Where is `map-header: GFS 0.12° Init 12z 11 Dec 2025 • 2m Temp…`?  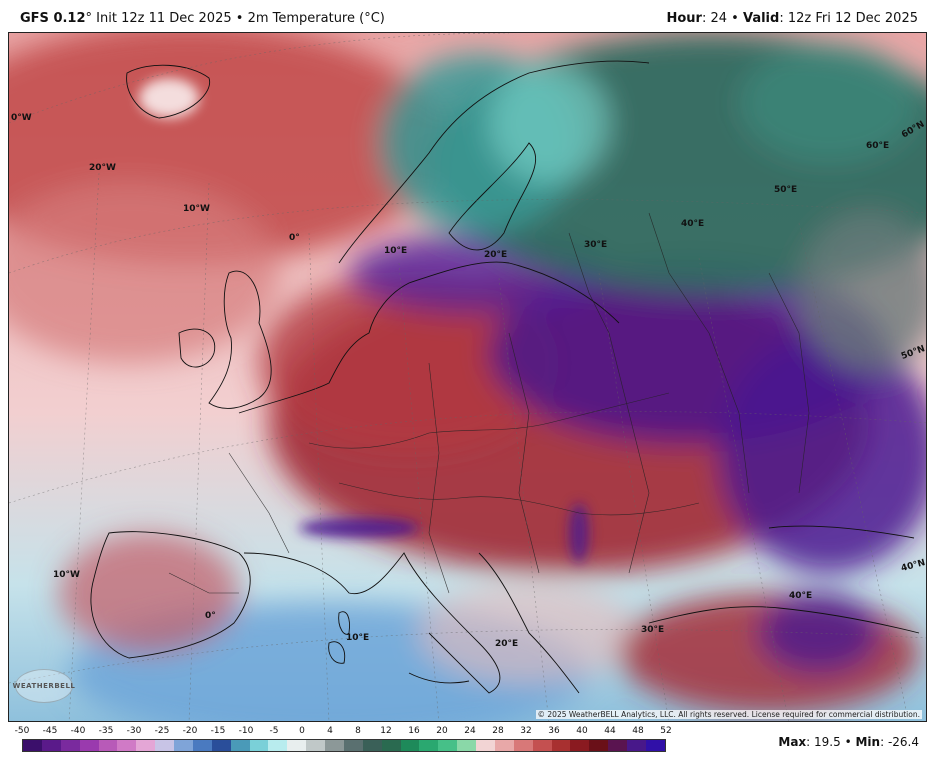 map-header: GFS 0.12° Init 12z 11 Dec 2025 • 2m Temp… is located at coordinates (467, 16).